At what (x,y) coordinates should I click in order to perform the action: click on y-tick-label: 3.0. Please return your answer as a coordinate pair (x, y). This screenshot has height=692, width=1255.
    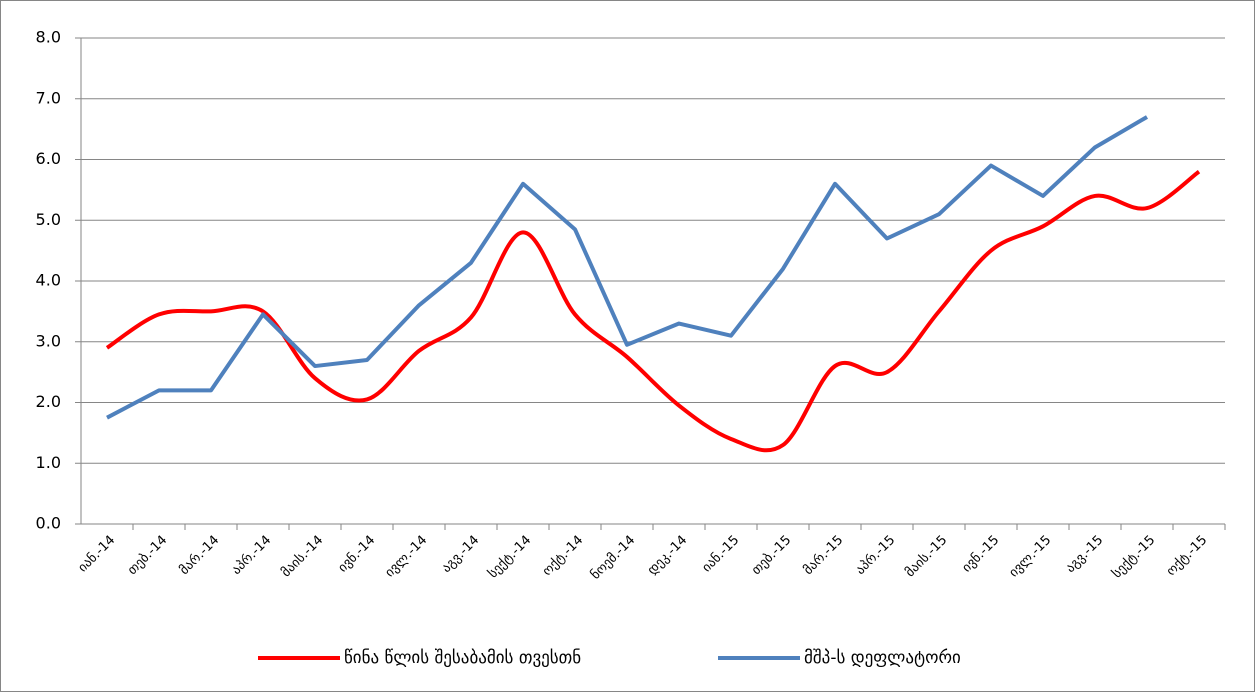
    Looking at the image, I should click on (48, 340).